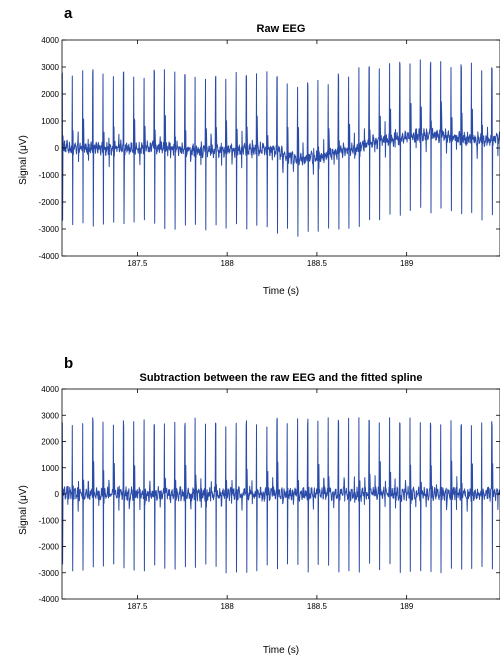 This screenshot has height=658, width=500. I want to click on panel-b-ylabel: Signal (μV), so click(23, 510).